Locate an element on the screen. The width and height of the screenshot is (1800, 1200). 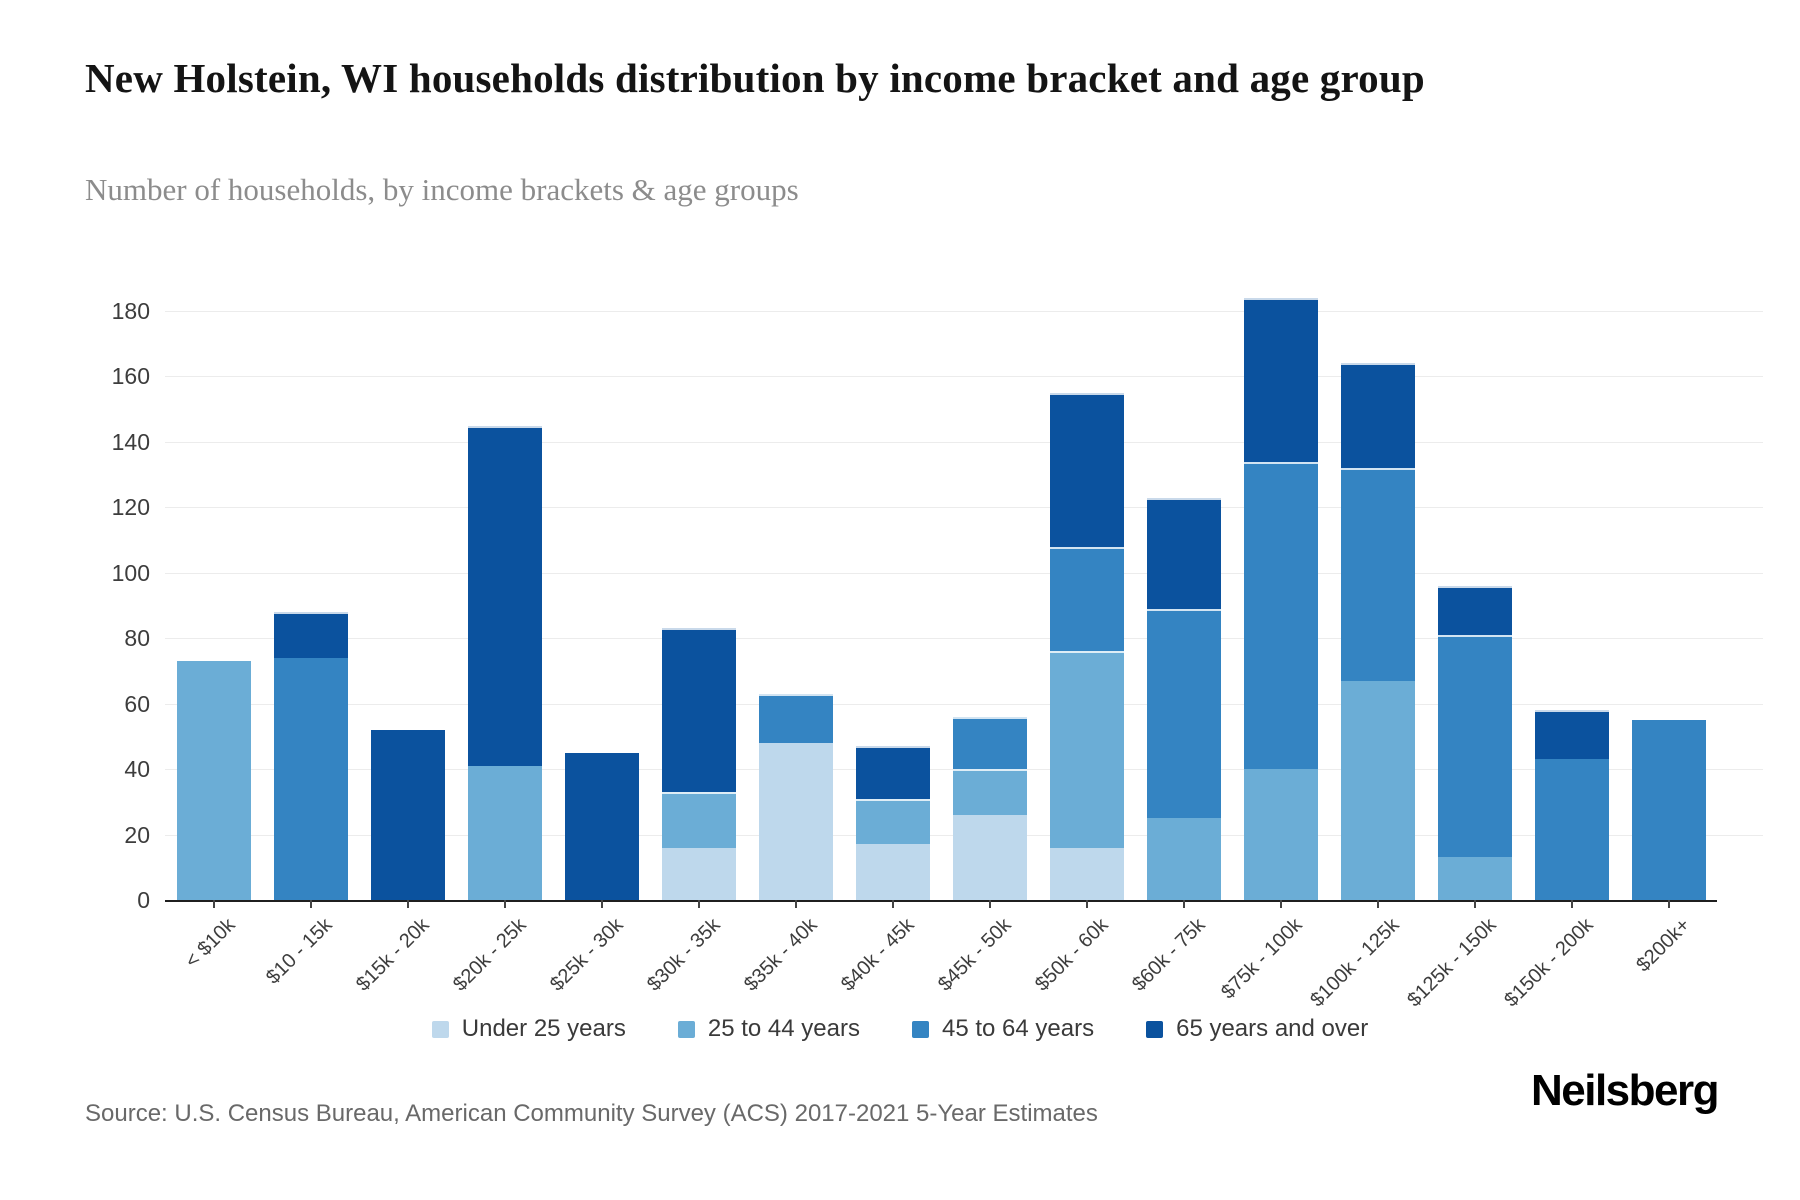
y-tick-label: 80 is located at coordinates (137, 638).